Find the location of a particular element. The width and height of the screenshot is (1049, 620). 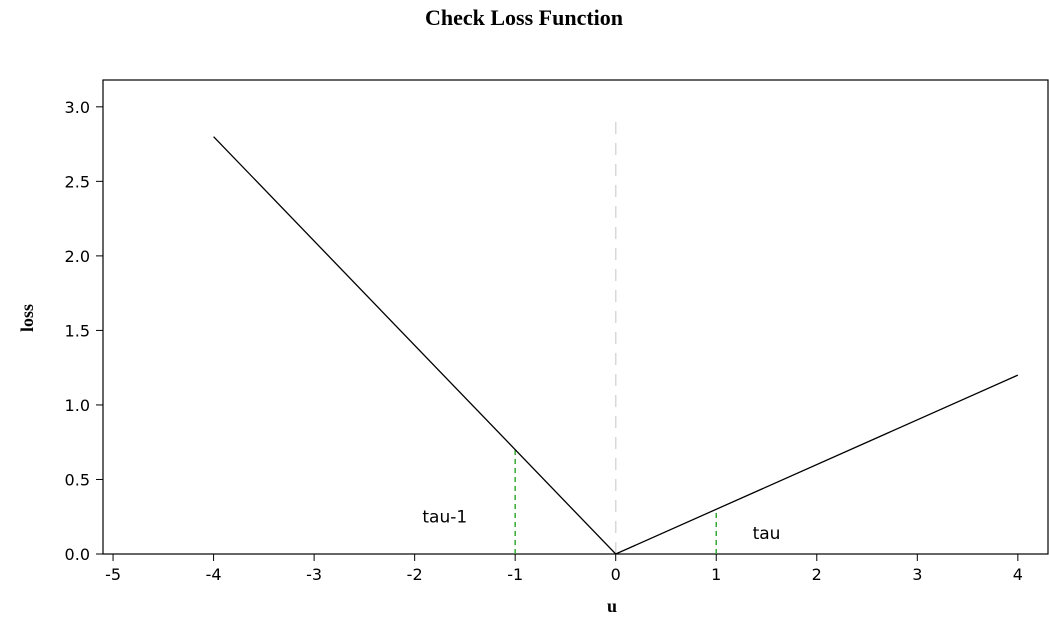

x-tick-label: -4 is located at coordinates (214, 574).